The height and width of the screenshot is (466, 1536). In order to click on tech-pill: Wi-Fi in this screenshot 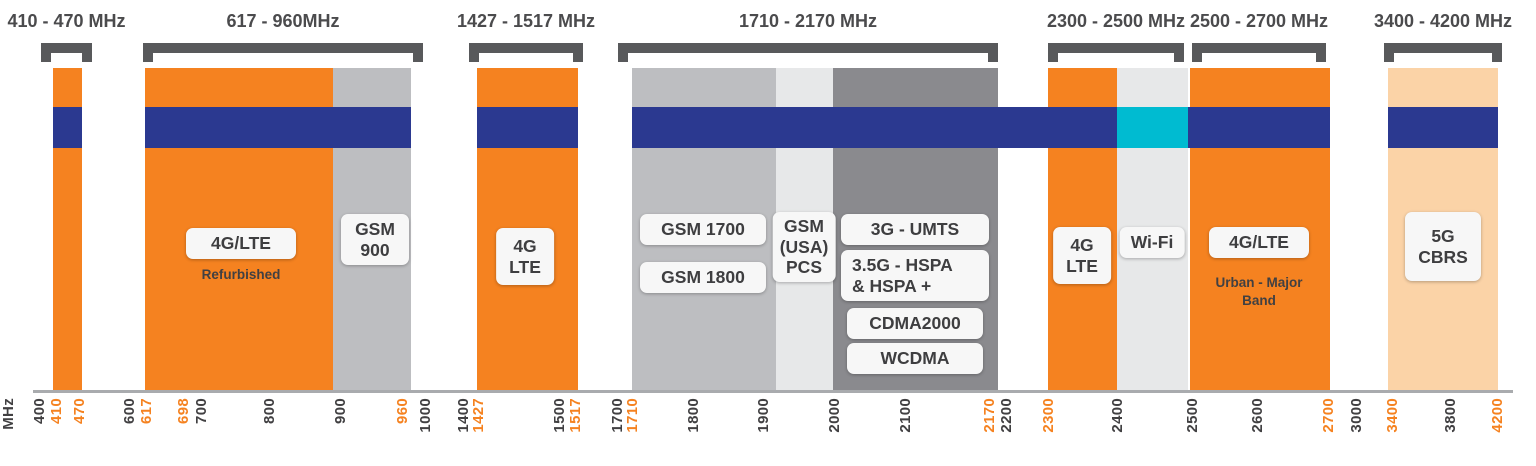, I will do `click(1152, 242)`.